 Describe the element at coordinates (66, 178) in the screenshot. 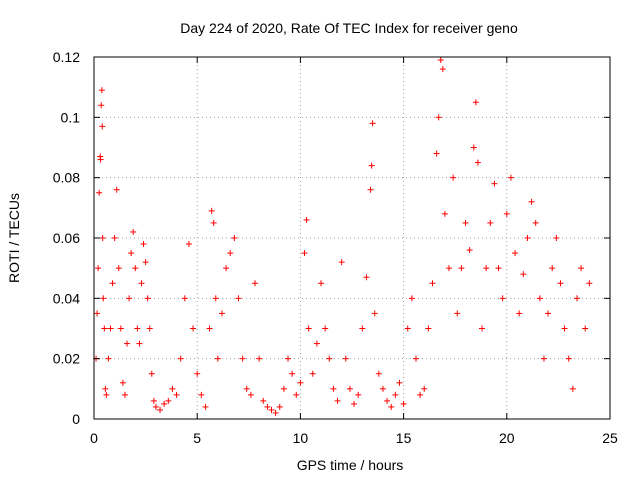

I see `y-tick-label: 0.08` at that location.